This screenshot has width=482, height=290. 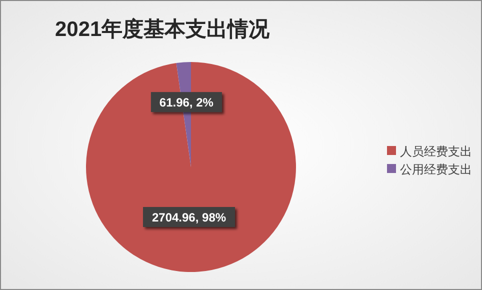 I want to click on legend-label: 公用经费支出, so click(x=436, y=169).